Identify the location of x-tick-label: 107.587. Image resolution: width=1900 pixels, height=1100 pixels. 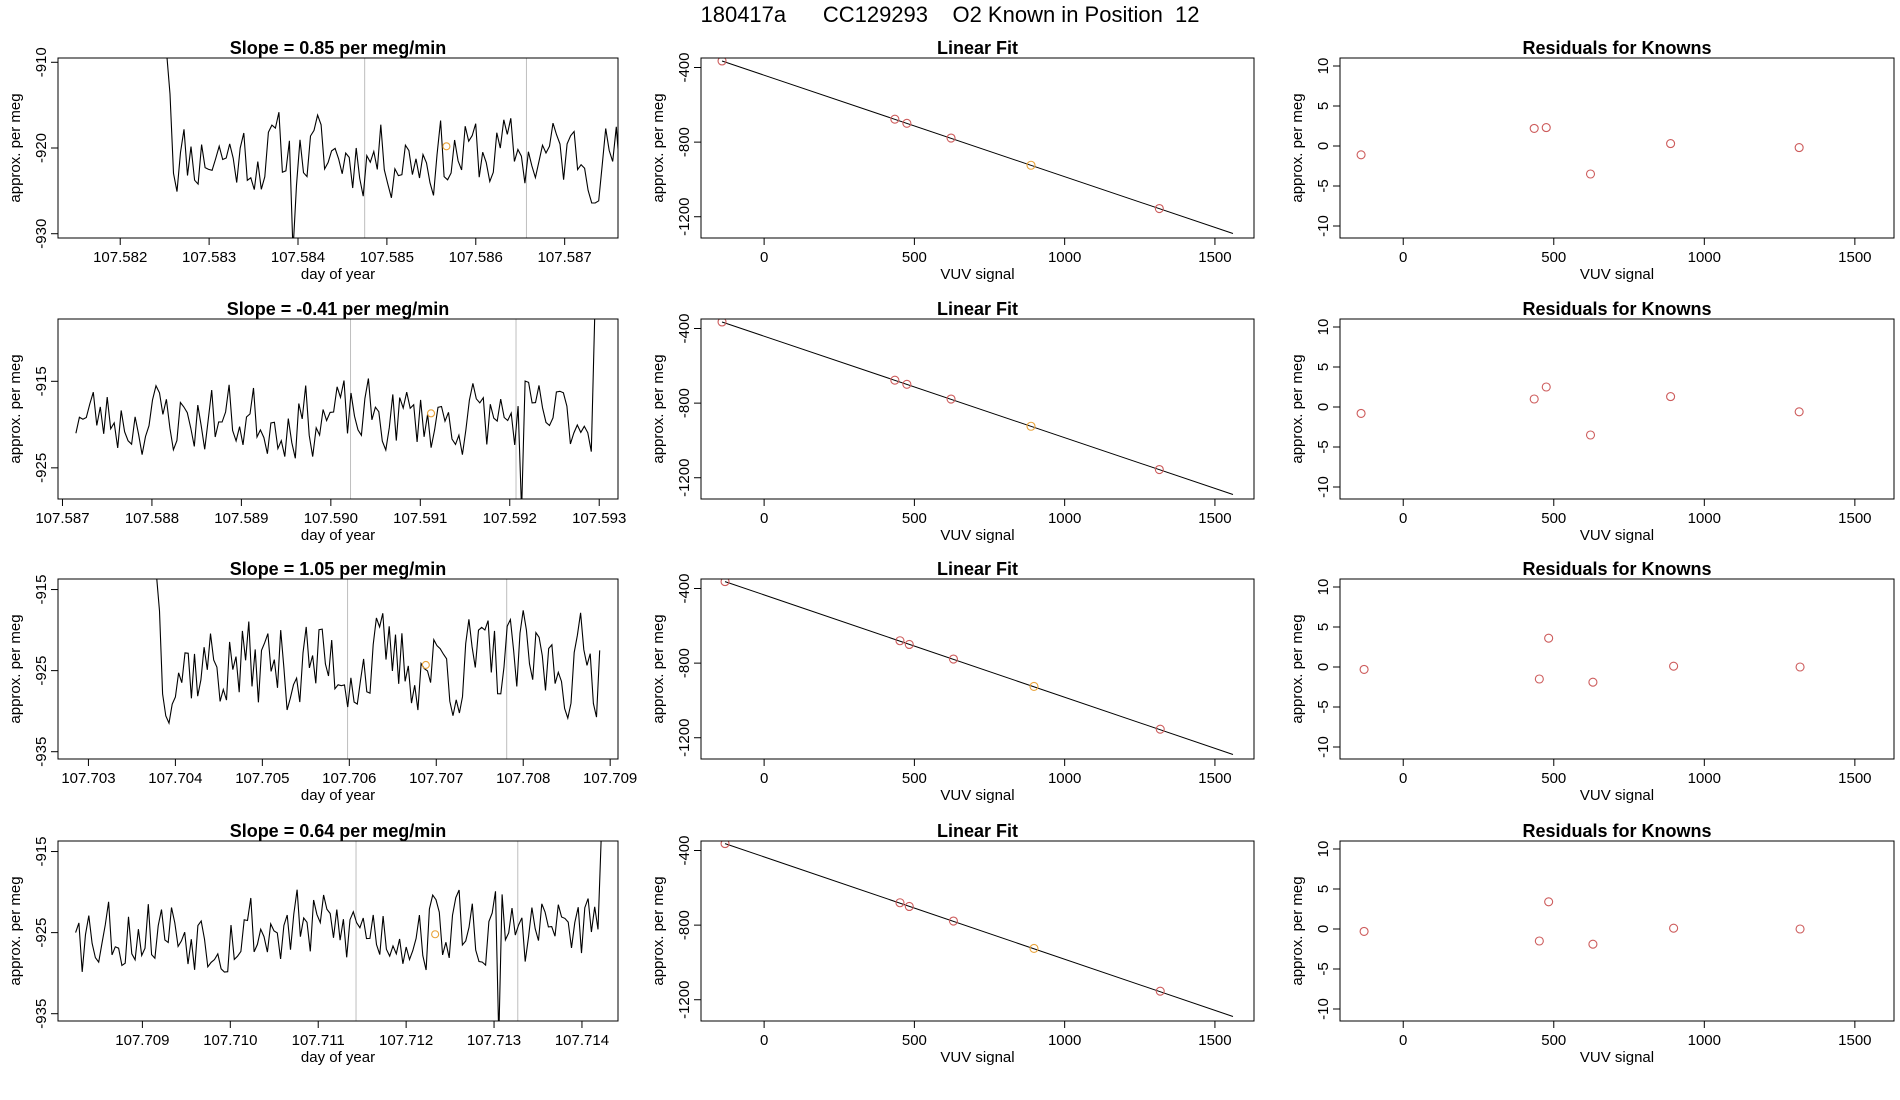
(62, 518).